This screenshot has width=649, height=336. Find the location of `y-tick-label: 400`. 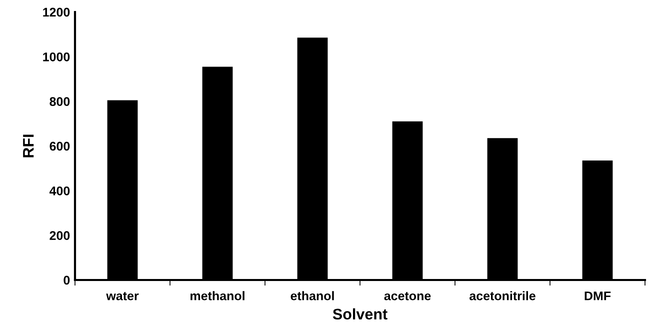

y-tick-label: 400 is located at coordinates (59, 191).